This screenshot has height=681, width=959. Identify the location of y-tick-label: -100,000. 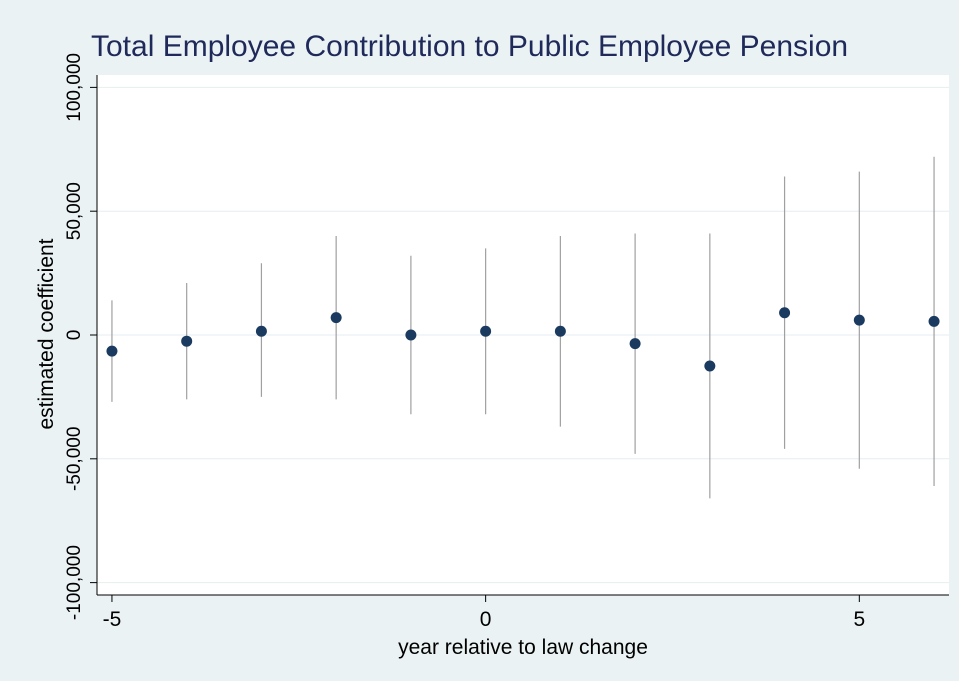
(74, 582).